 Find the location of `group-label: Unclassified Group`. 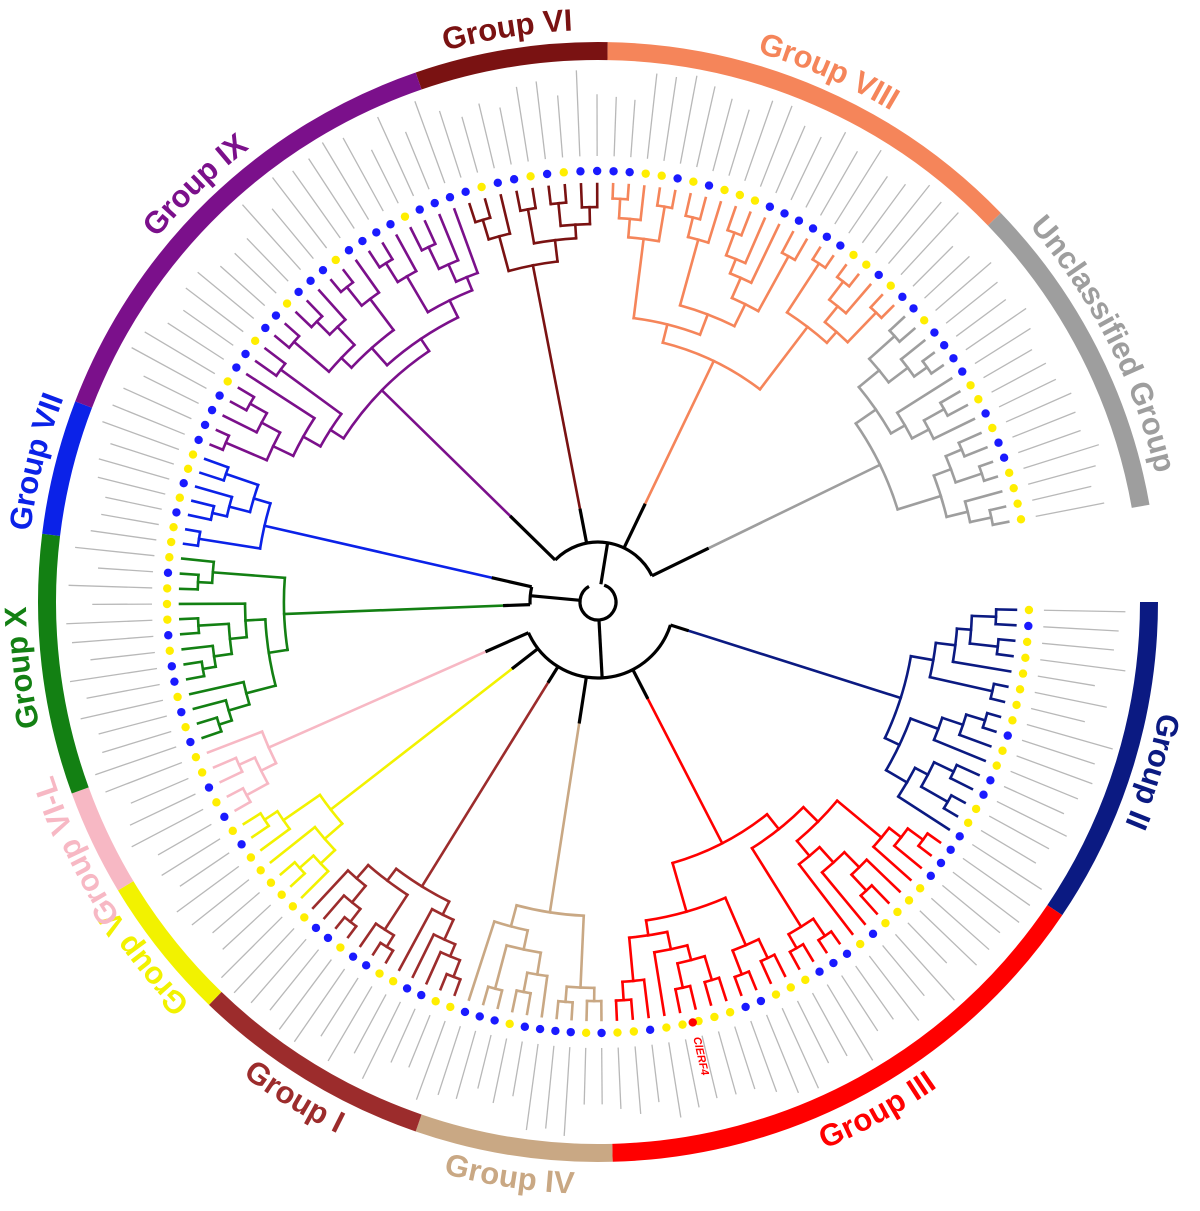

group-label: Unclassified Group is located at coordinates (1103, 341).